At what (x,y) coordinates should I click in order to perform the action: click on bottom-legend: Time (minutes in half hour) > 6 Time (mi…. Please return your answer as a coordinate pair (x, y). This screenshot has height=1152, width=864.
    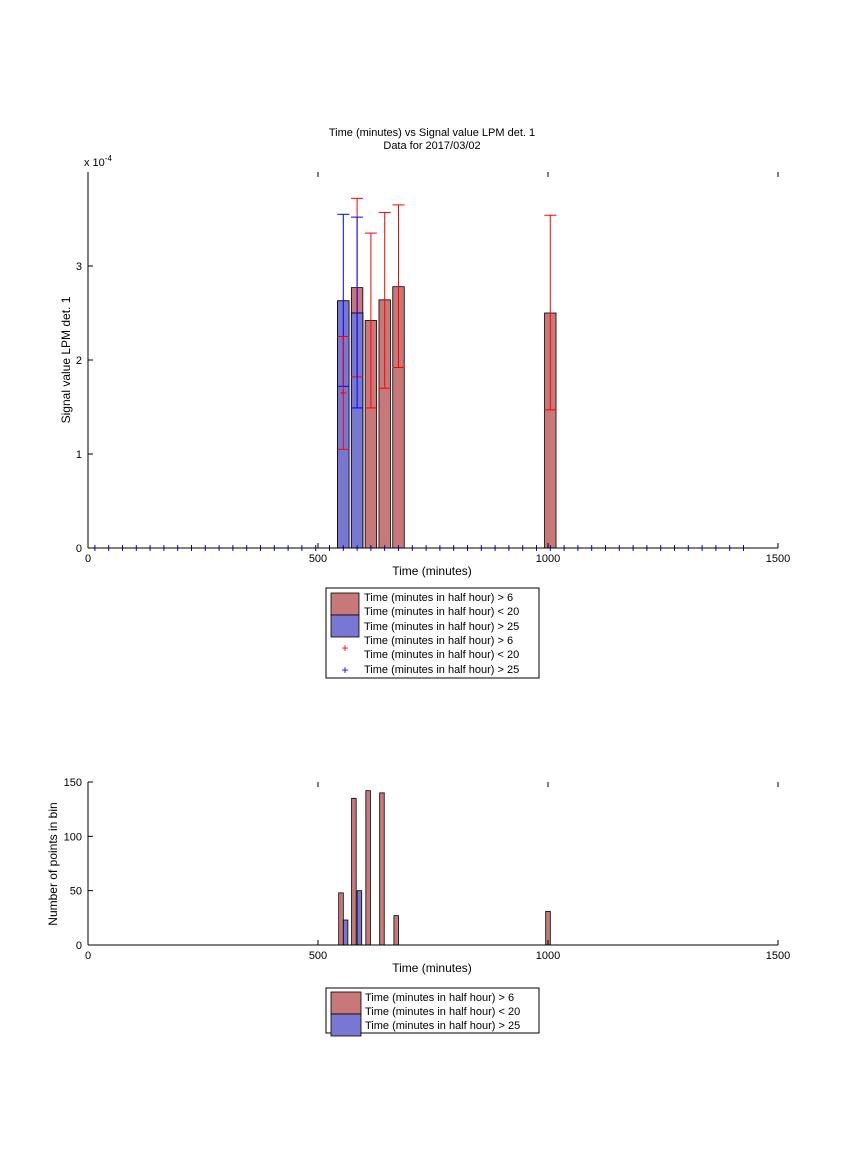
    Looking at the image, I should click on (432, 1012).